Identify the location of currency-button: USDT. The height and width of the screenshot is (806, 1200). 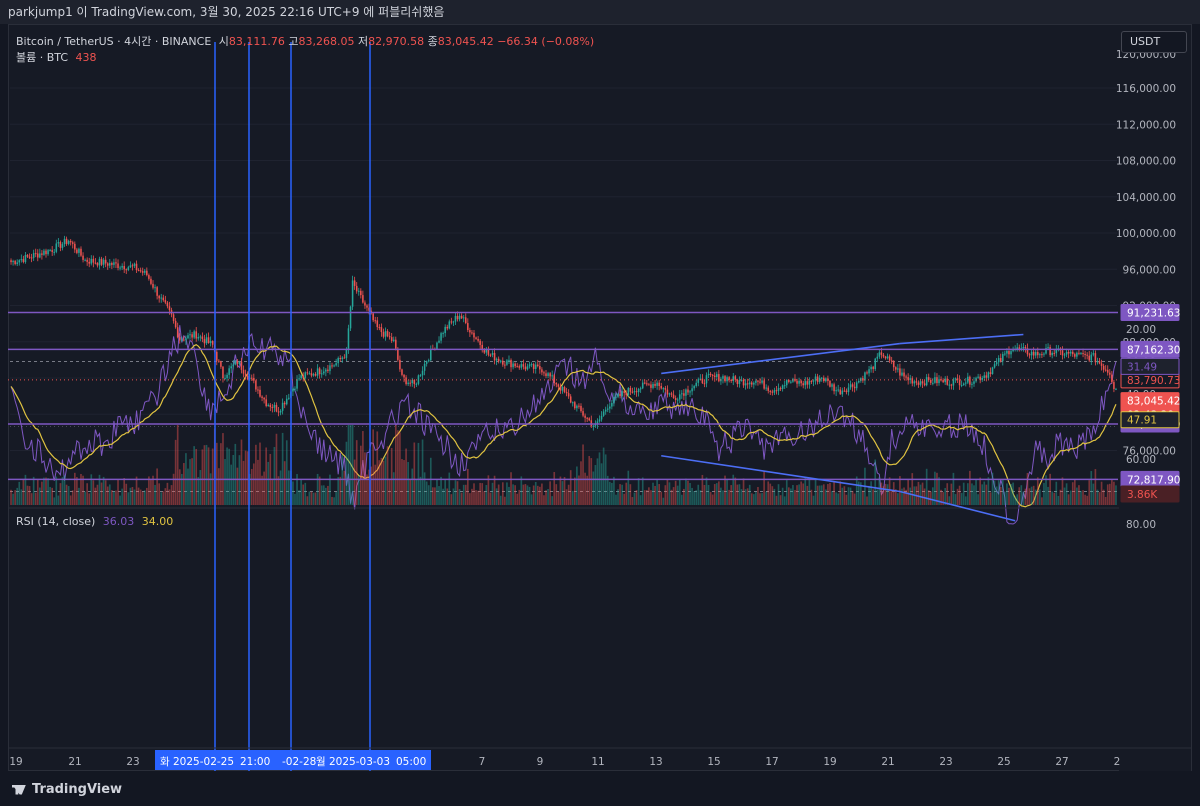
(1154, 42).